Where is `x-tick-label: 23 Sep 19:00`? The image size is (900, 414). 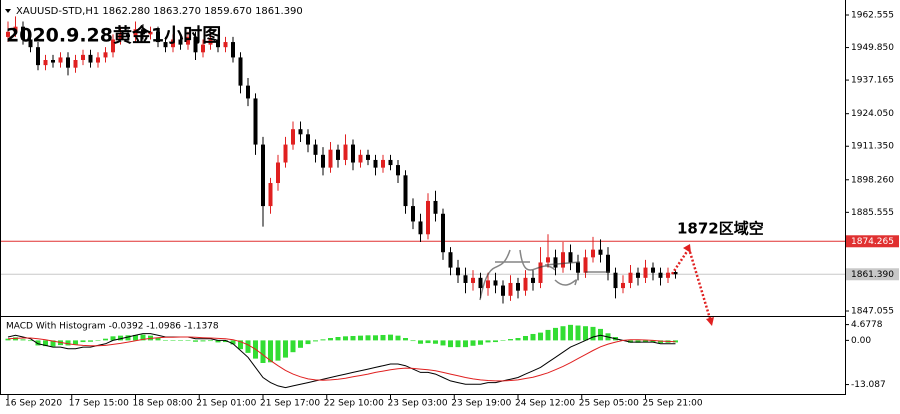
x-tick-label: 23 Sep 19:00 is located at coordinates (481, 404).